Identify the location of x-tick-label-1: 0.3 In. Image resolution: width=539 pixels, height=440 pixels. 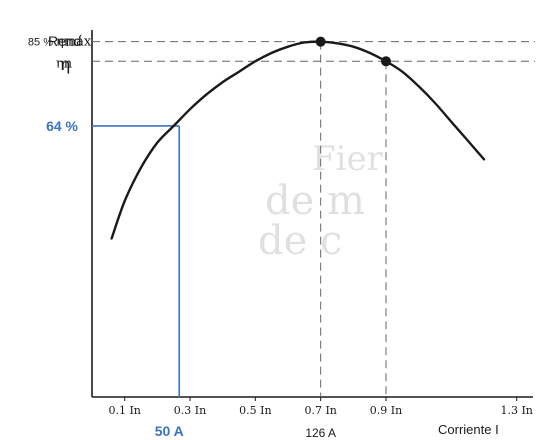
(190, 410).